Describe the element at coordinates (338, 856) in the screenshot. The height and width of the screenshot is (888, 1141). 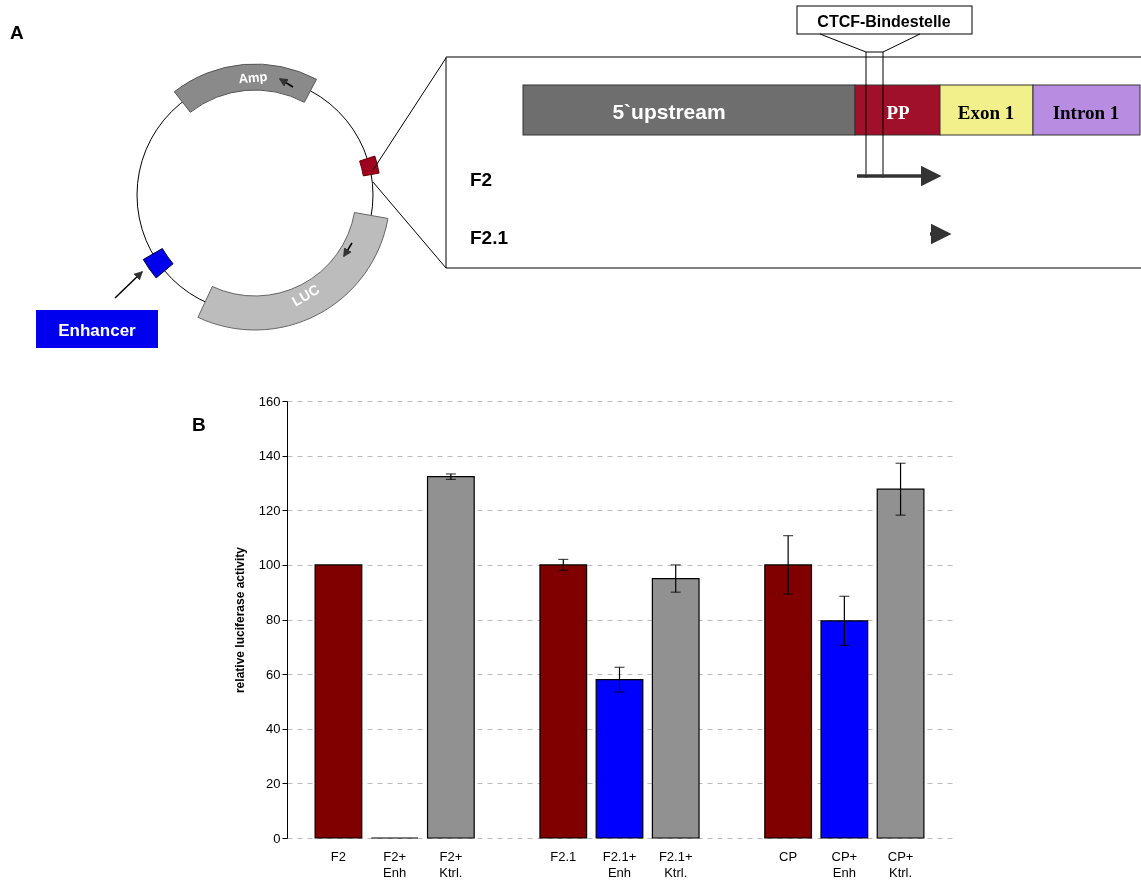
I see `x-tick-label: F2` at that location.